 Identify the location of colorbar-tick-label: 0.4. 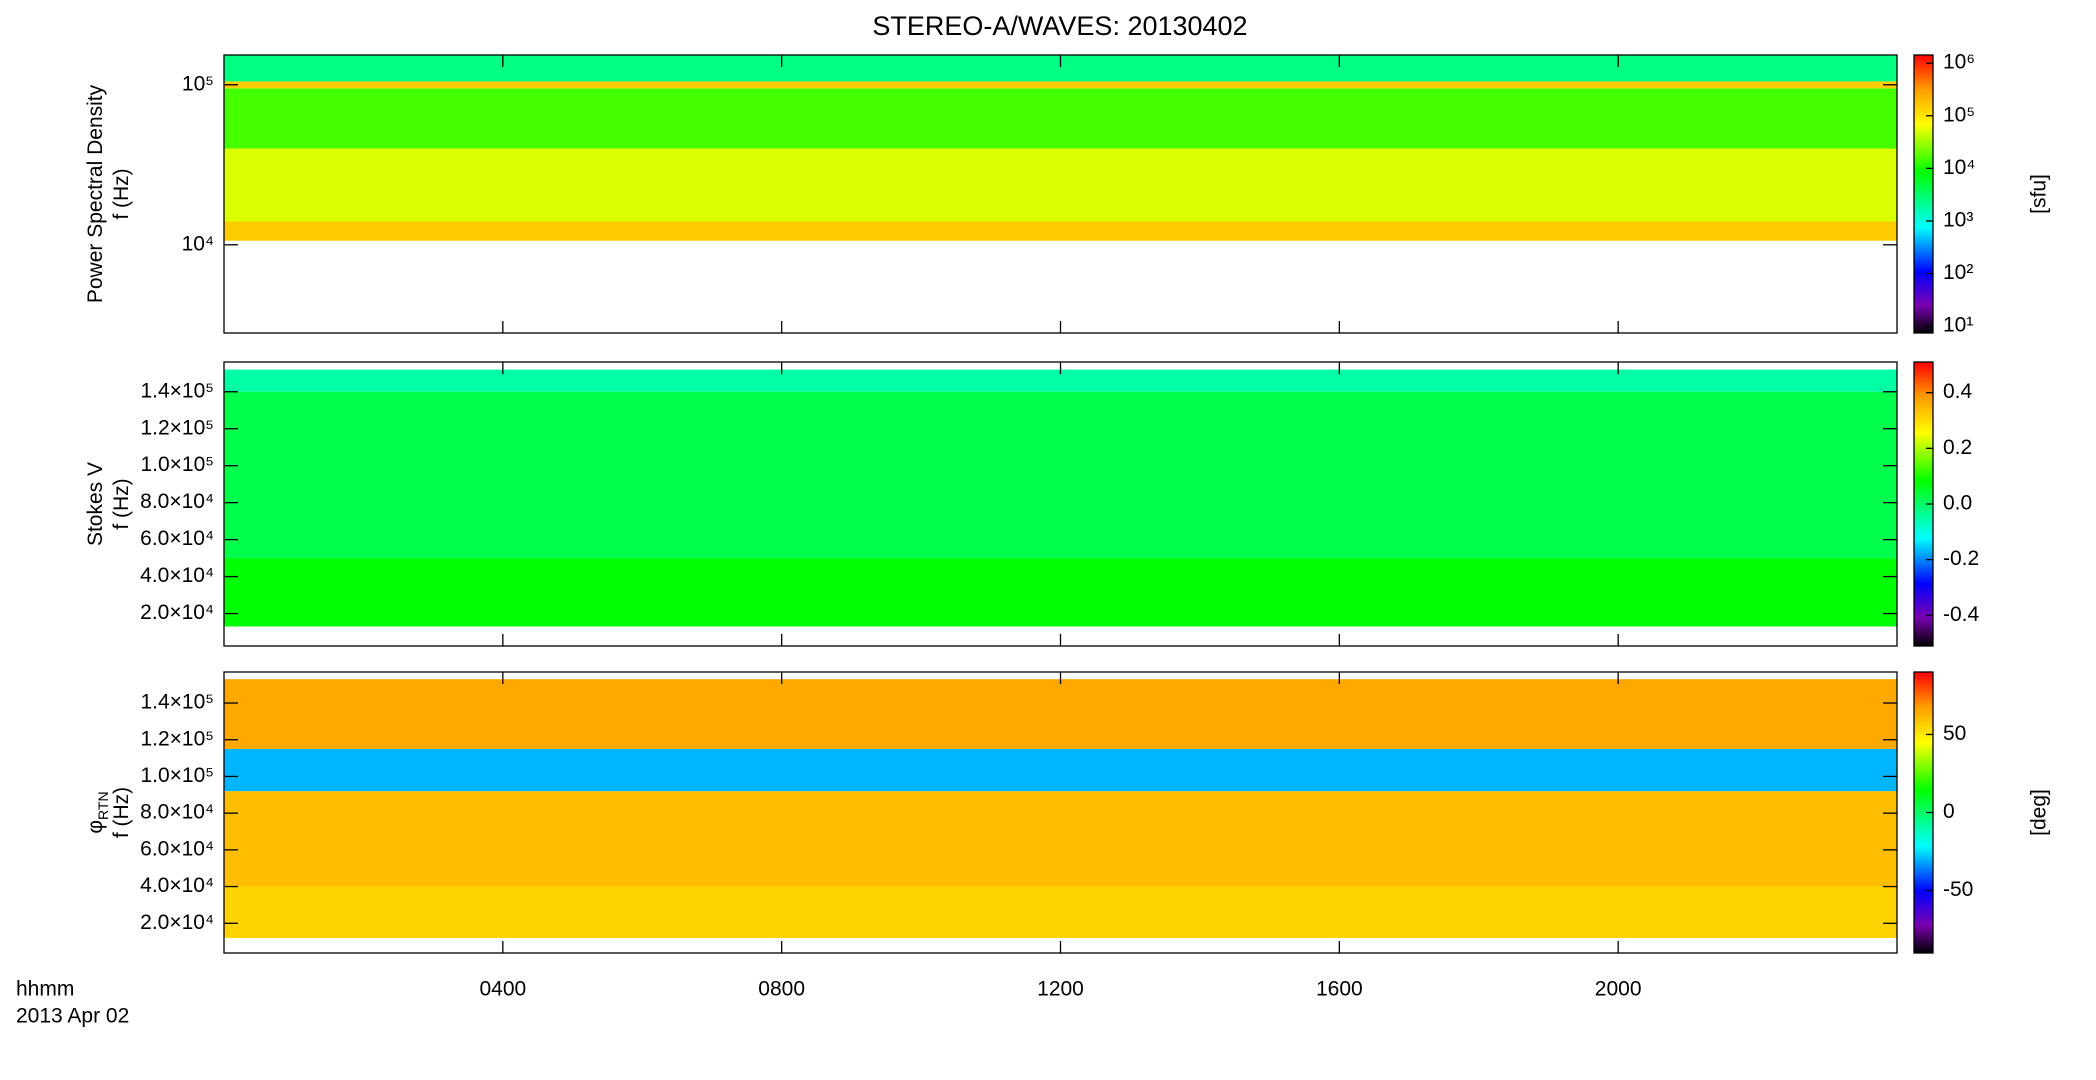
(1958, 391).